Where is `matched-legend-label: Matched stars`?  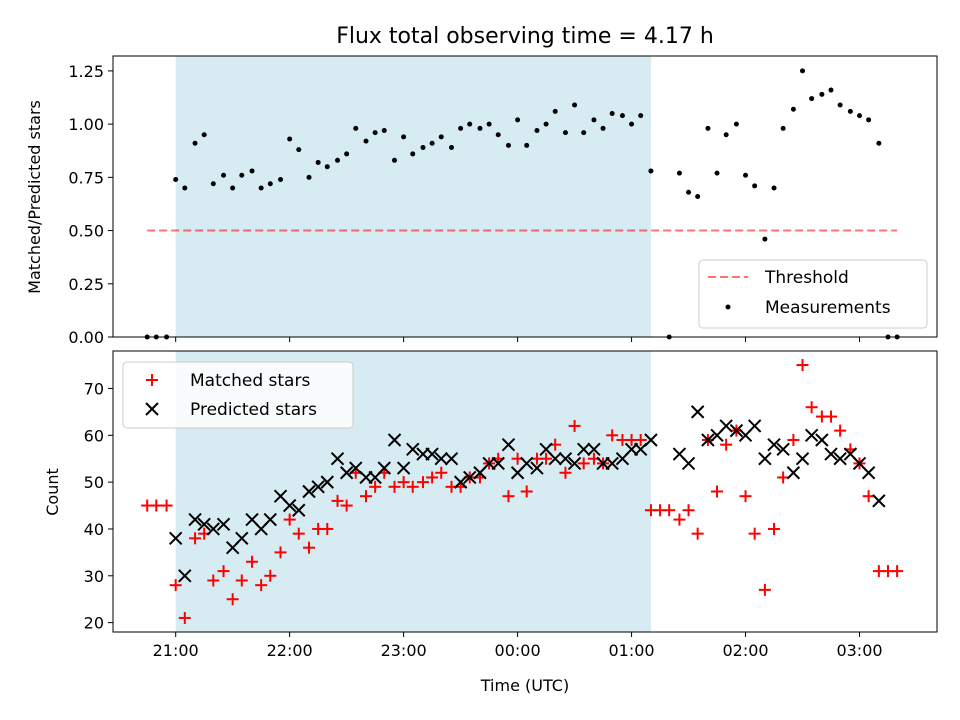
matched-legend-label: Matched stars is located at coordinates (250, 381).